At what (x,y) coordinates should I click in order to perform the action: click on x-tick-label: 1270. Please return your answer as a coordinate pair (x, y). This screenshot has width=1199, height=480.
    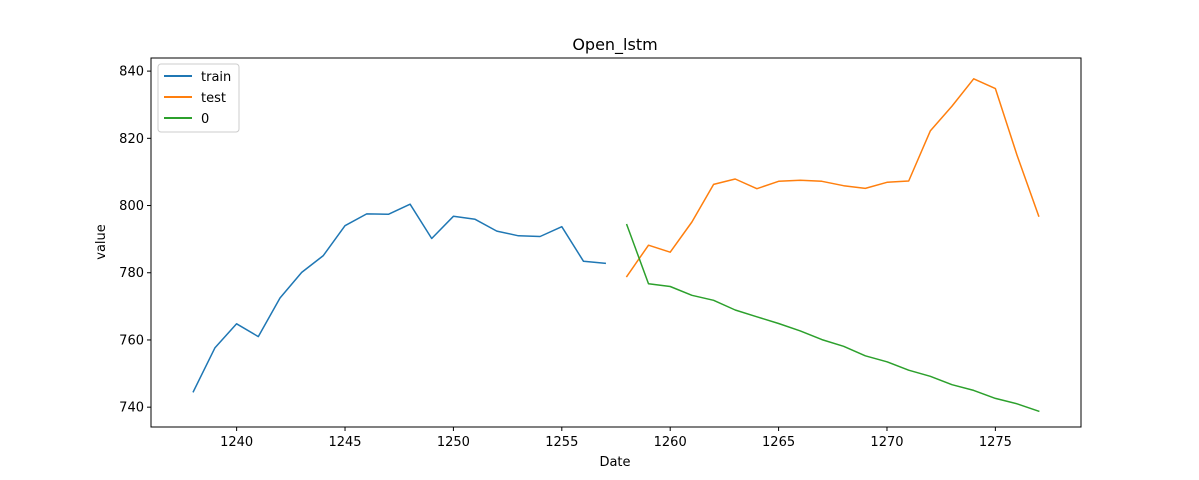
    Looking at the image, I should click on (886, 442).